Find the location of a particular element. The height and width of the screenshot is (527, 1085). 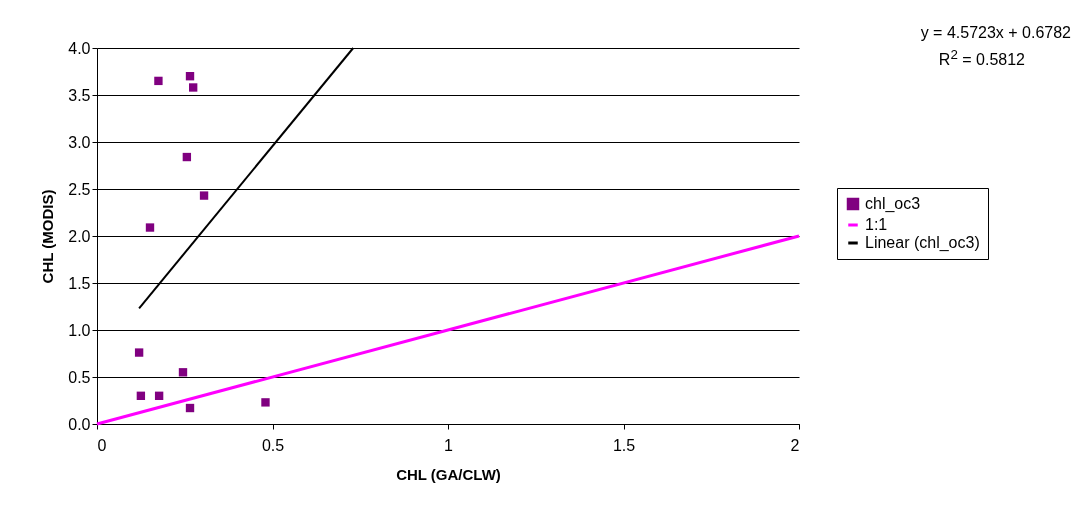

y-tick-label: 2.5 is located at coordinates (79, 189).